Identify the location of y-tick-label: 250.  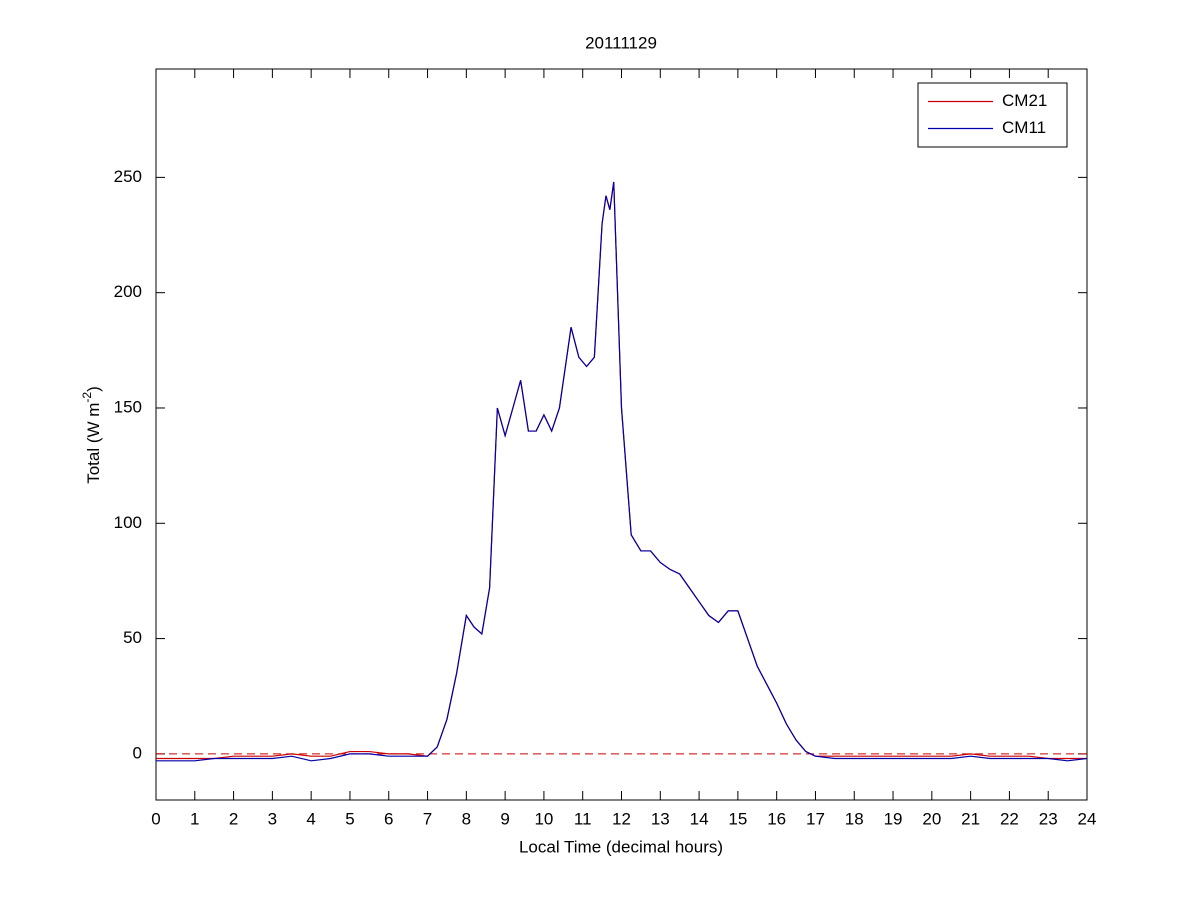
(128, 176).